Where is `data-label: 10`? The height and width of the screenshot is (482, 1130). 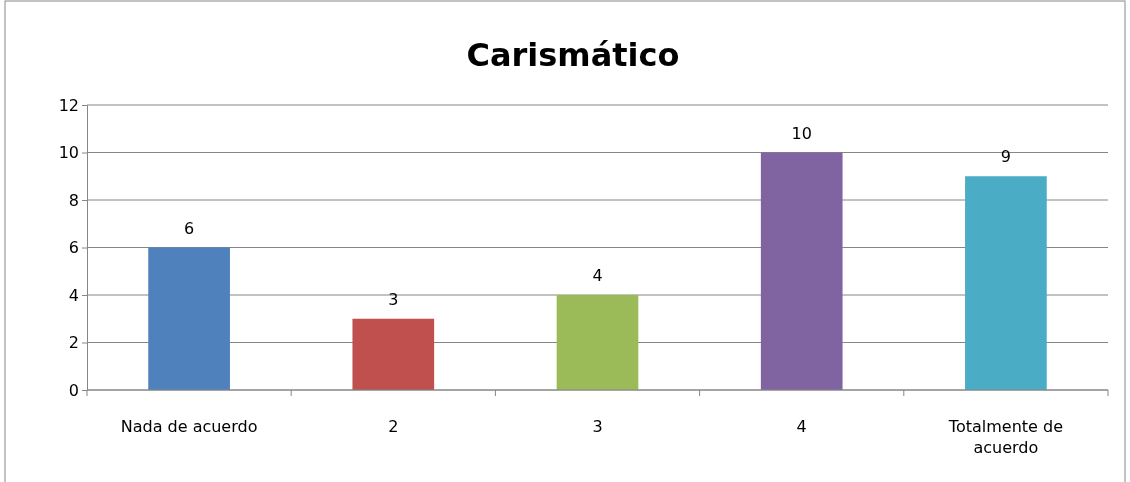 data-label: 10 is located at coordinates (801, 133).